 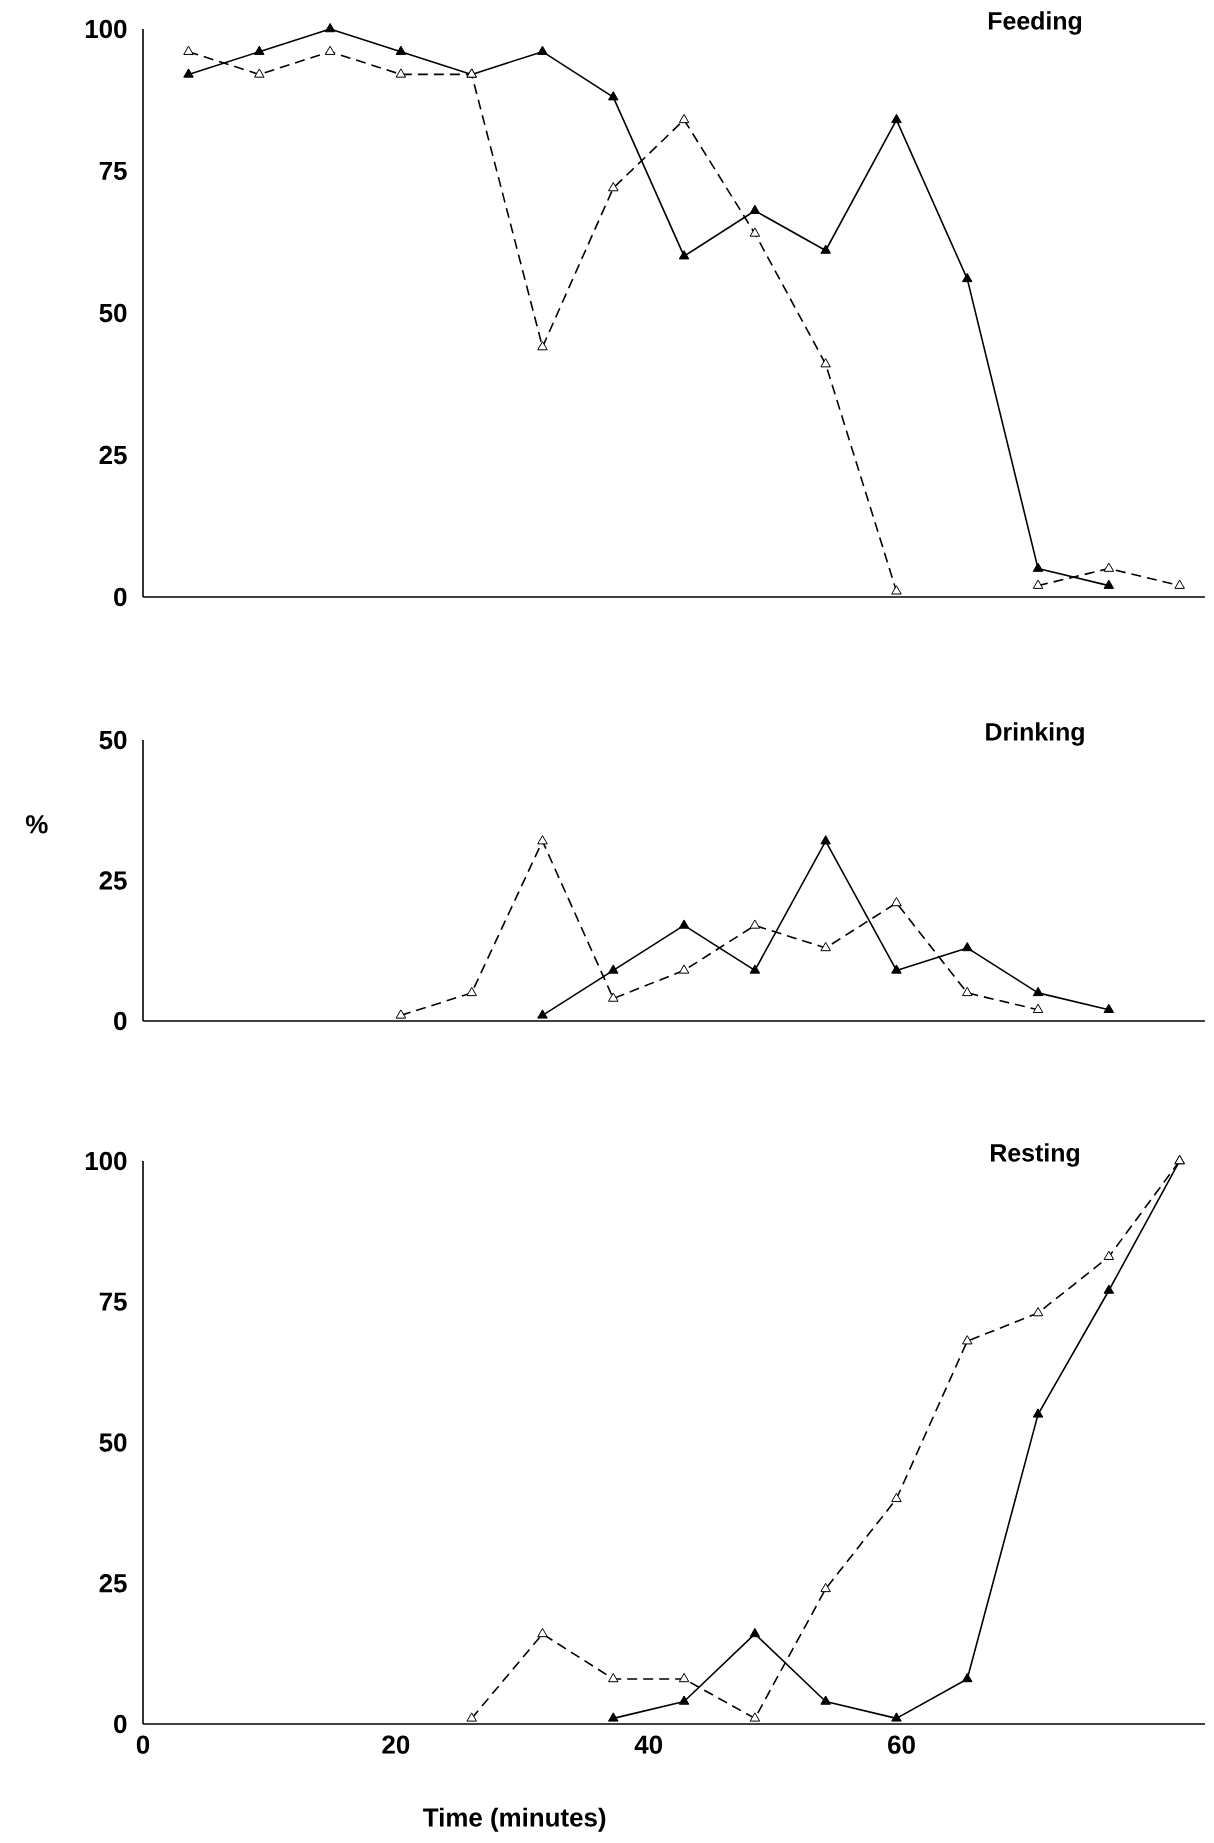 I want to click on chart-title: Feeding, so click(x=1035, y=23).